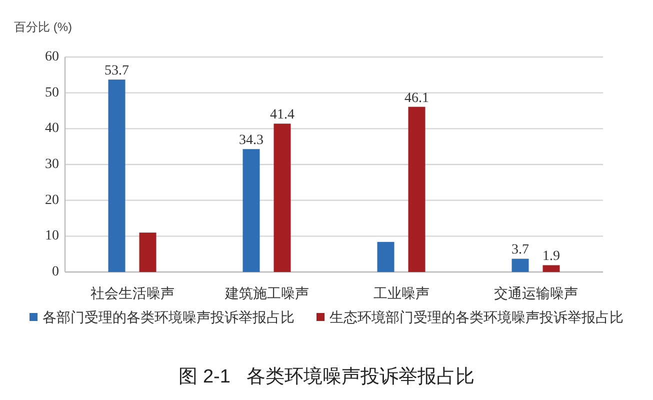 The width and height of the screenshot is (653, 400). What do you see at coordinates (132, 293) in the screenshot?
I see `x-tick-label: 社会生活噪声` at bounding box center [132, 293].